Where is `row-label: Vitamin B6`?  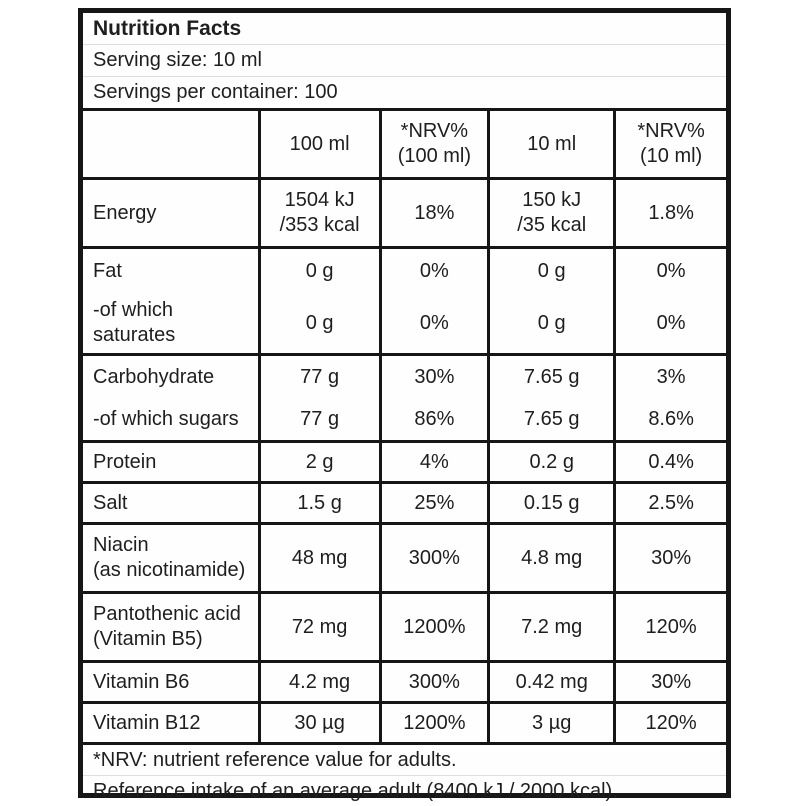 row-label: Vitamin B6 is located at coordinates (171, 682).